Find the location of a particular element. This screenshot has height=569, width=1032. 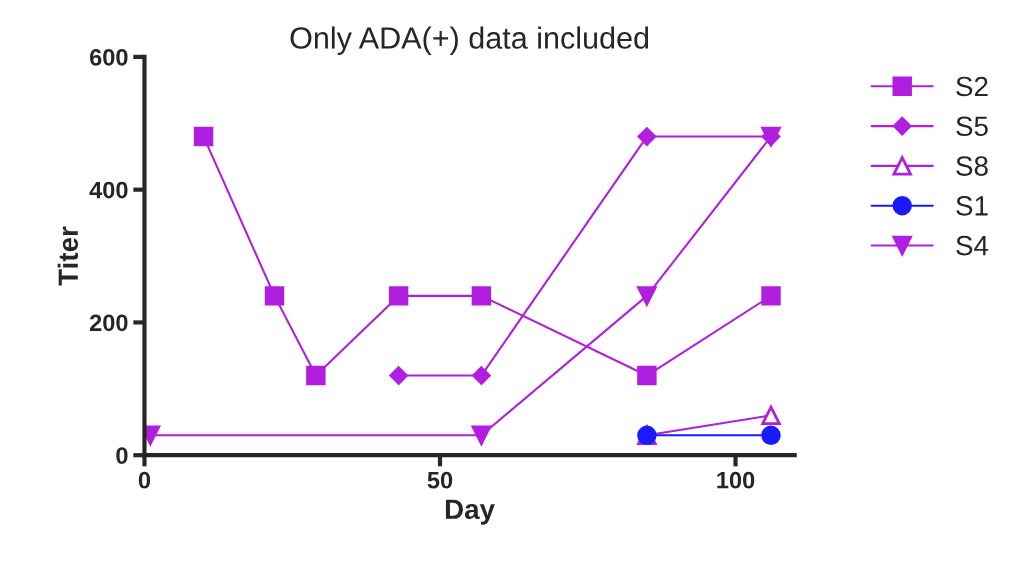

y-tick-label: 600 is located at coordinates (108, 57).